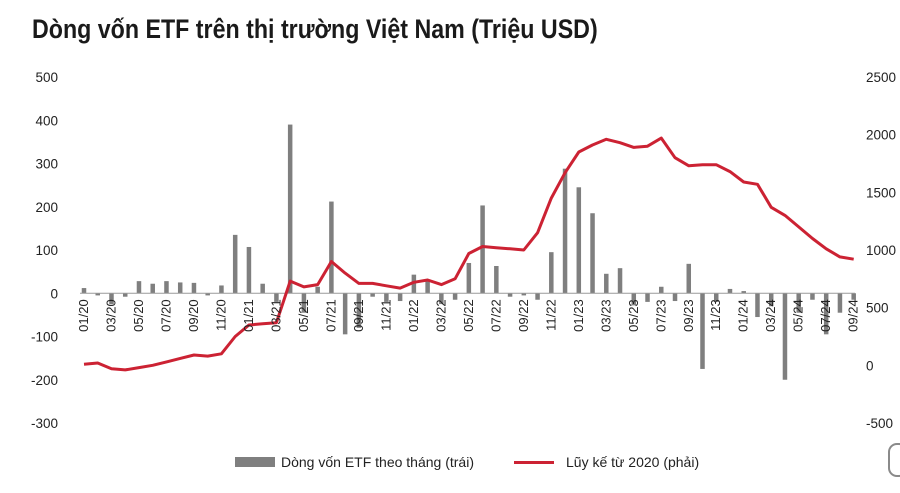  Describe the element at coordinates (661, 290) in the screenshot. I see `bar-07/23` at that location.